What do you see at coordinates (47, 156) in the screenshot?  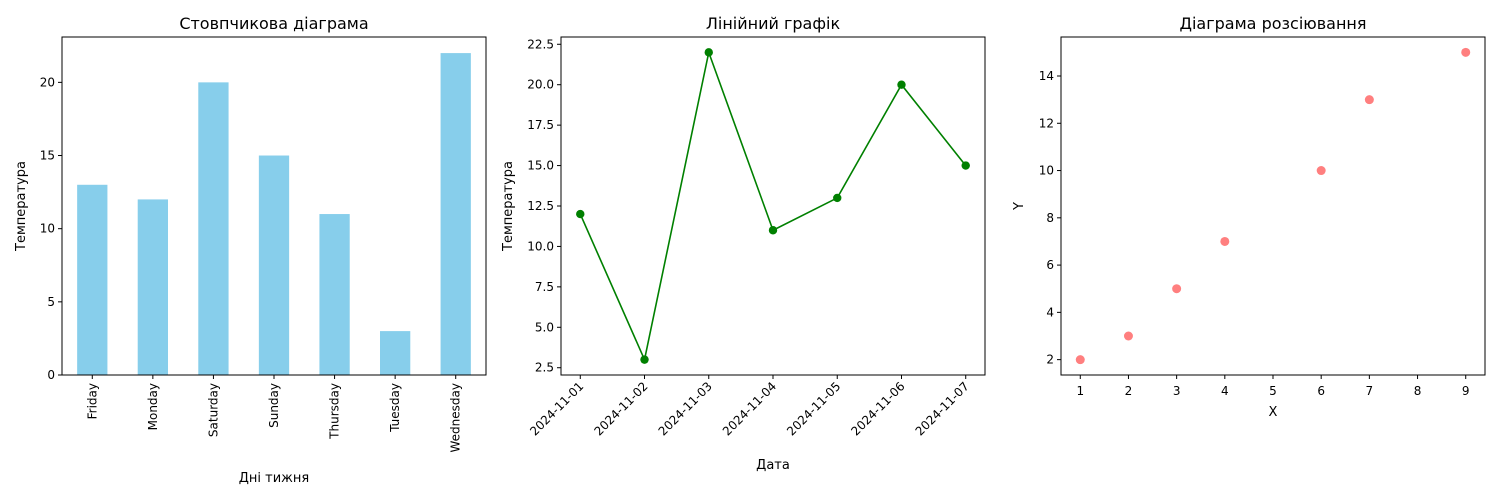 I see `bar-chart-ytick-label: 15` at bounding box center [47, 156].